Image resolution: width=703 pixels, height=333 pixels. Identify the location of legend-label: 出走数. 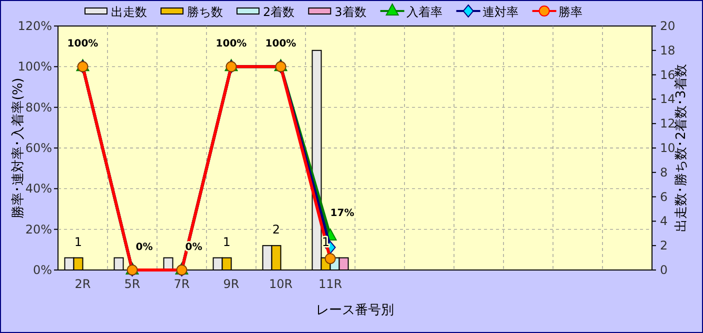
(129, 12).